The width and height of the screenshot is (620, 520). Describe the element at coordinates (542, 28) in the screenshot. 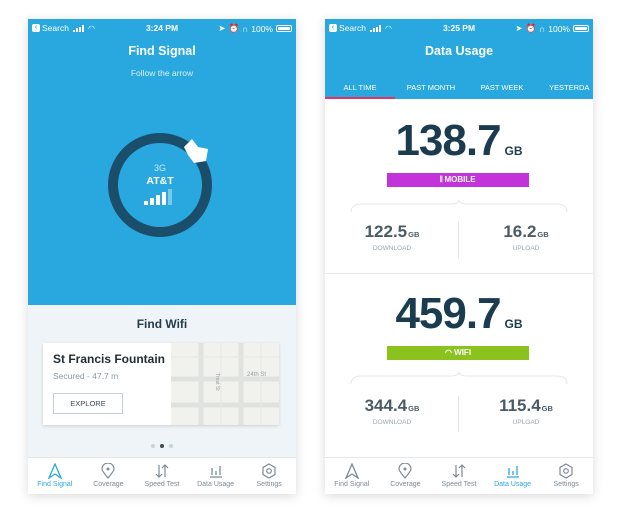

I see `headphones-icon: ∩` at that location.